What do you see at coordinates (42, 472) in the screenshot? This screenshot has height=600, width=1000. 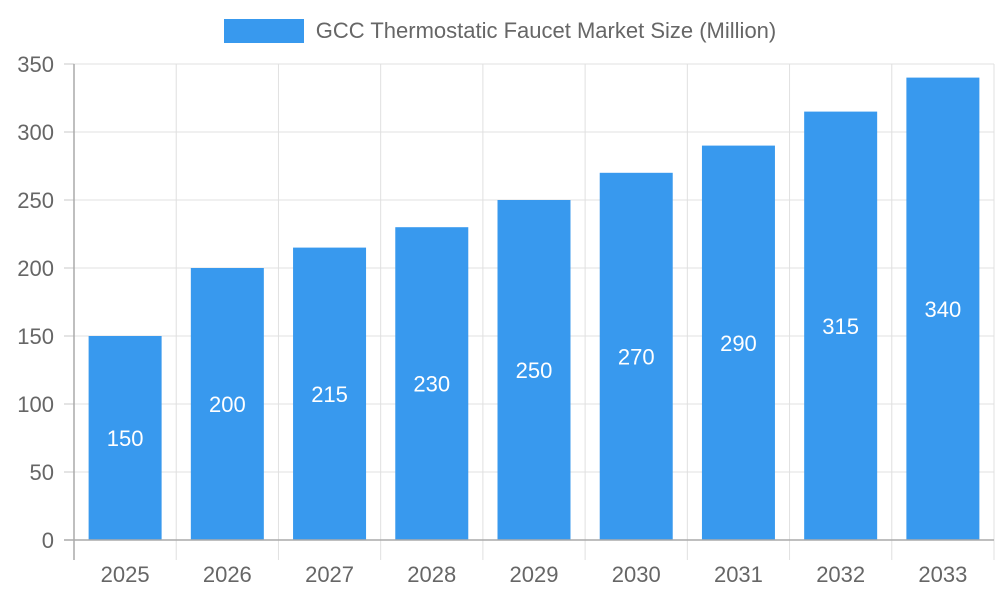 I see `y-tick-label: 50` at bounding box center [42, 472].